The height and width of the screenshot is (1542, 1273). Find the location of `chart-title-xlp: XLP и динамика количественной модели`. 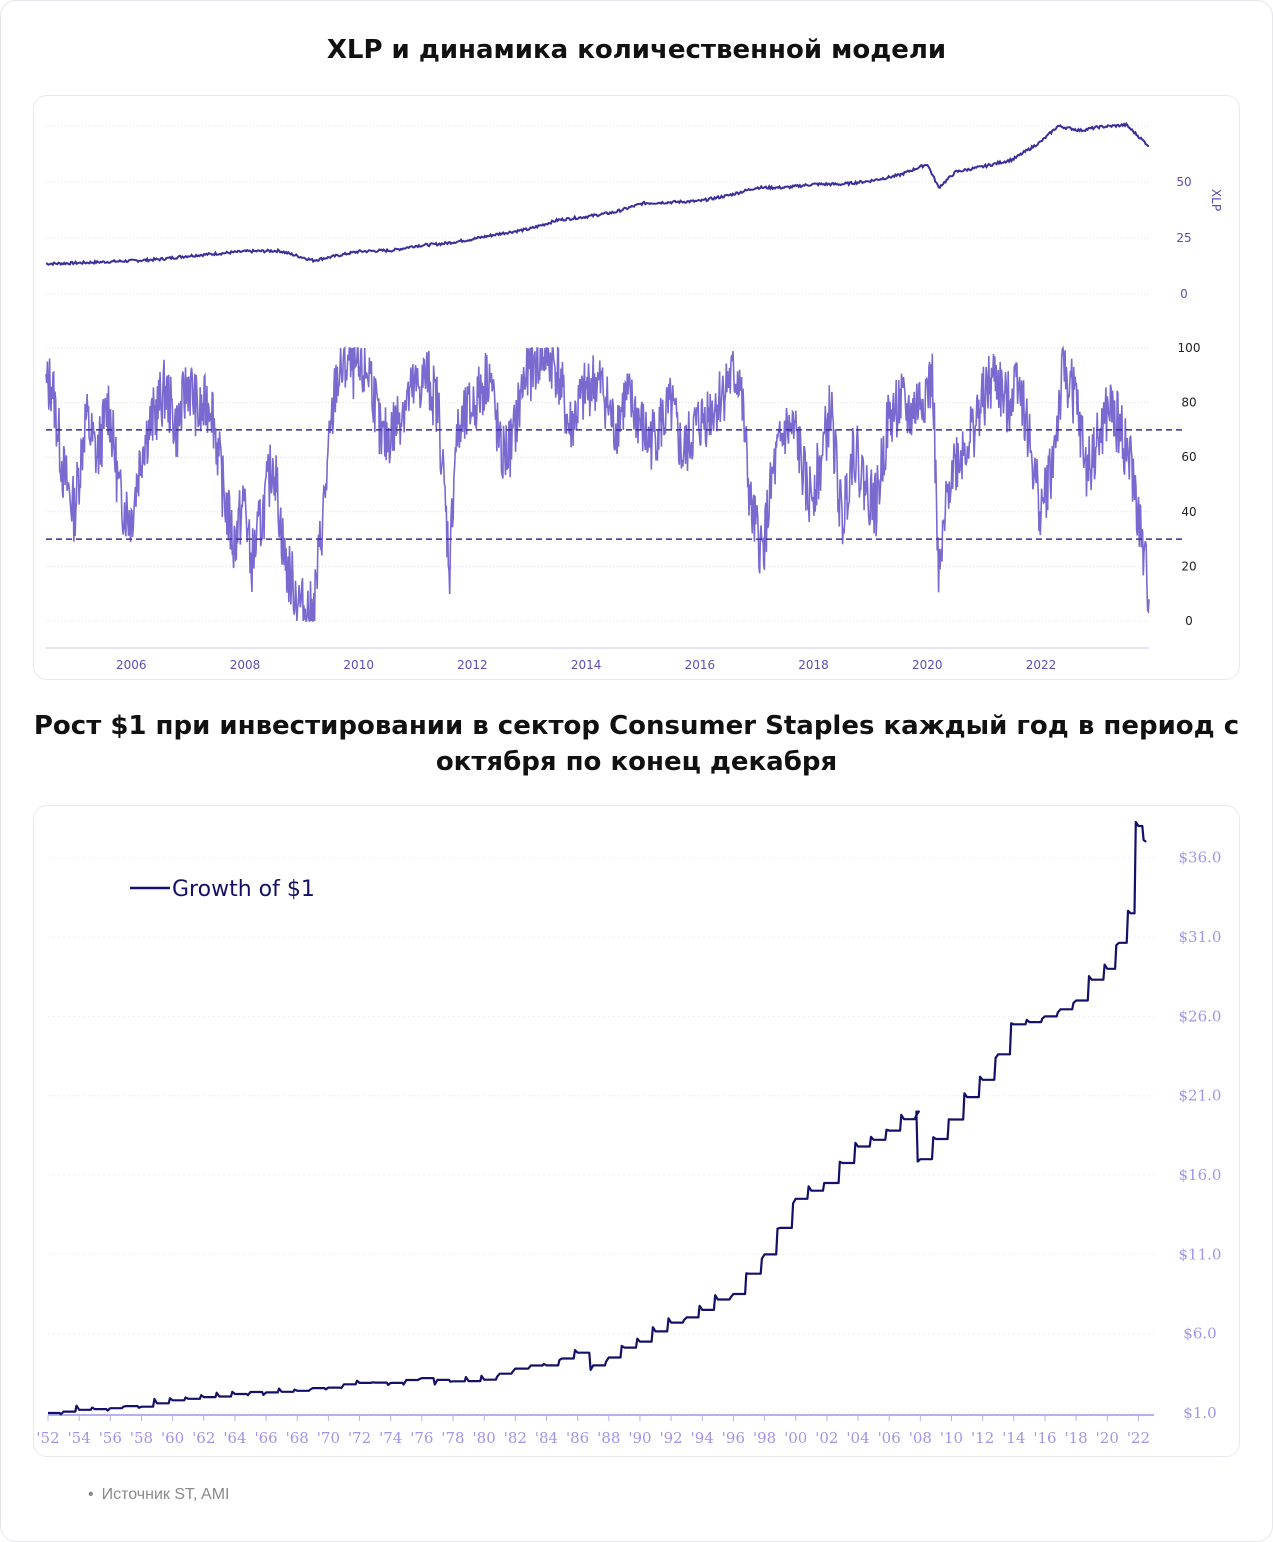

chart-title-xlp: XLP и динамика количественной модели is located at coordinates (636, 50).